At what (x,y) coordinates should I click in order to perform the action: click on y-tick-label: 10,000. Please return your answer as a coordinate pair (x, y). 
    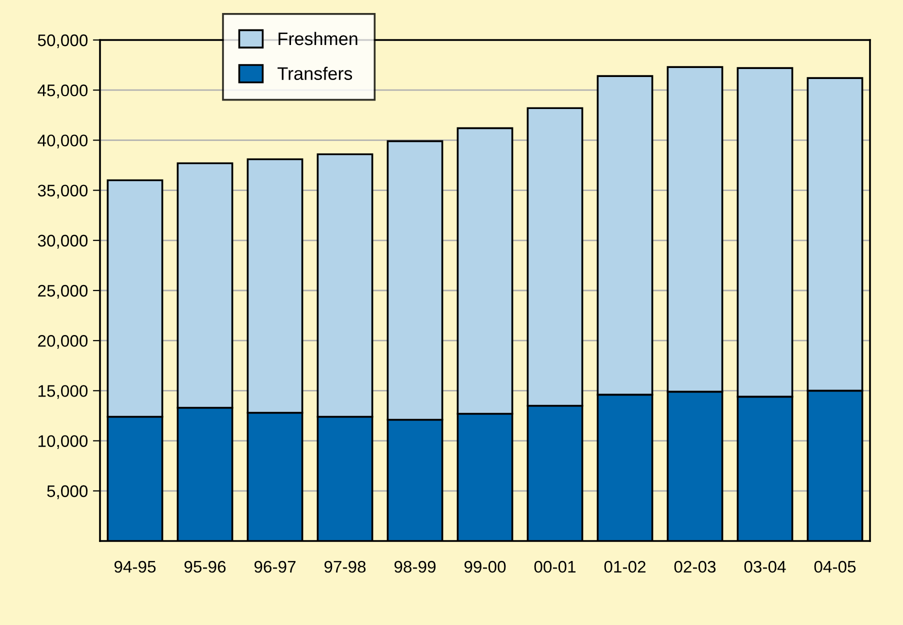
    Looking at the image, I should click on (63, 442).